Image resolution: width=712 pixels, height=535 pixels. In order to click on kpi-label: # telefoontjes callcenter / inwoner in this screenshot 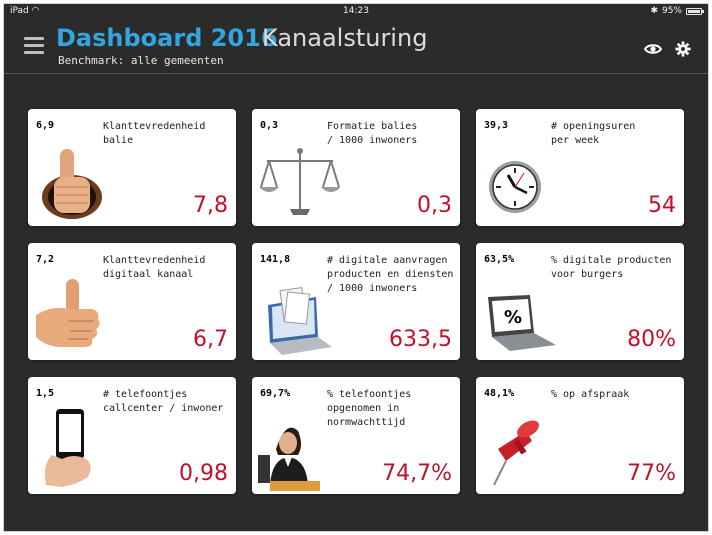, I will do `click(163, 401)`.